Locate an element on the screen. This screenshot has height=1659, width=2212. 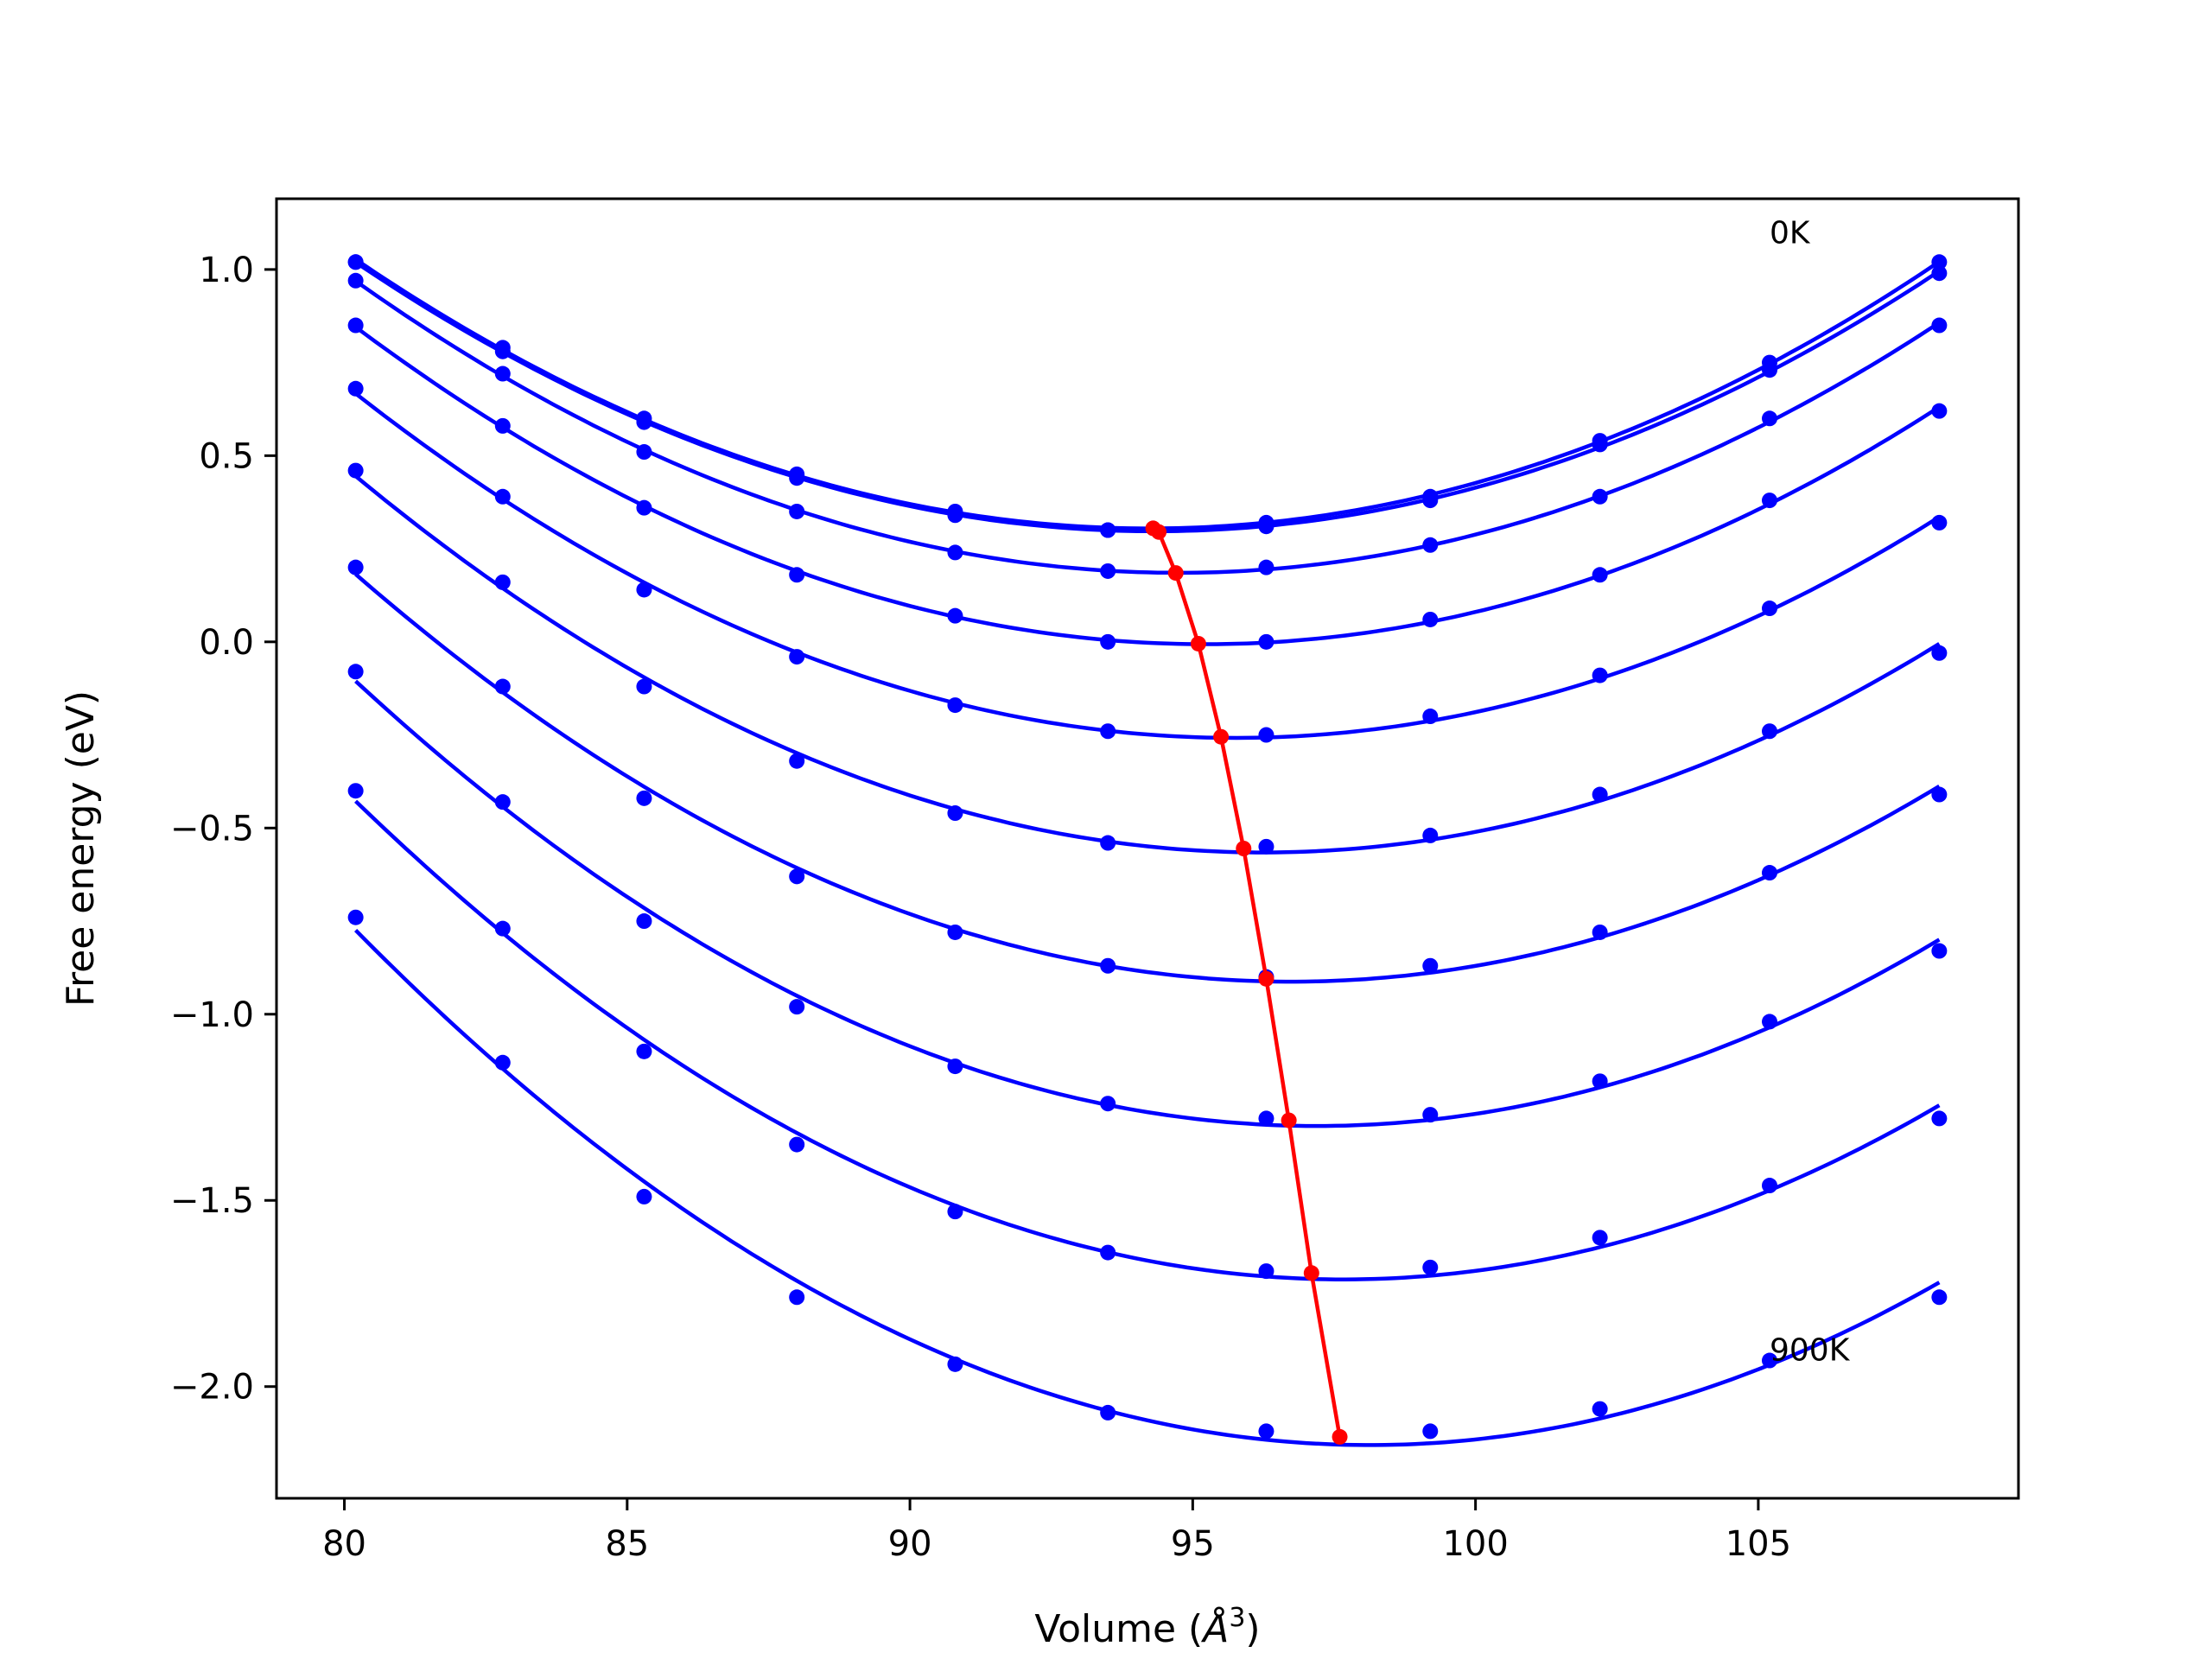
y-tick-label: −1.5 is located at coordinates (212, 1201).